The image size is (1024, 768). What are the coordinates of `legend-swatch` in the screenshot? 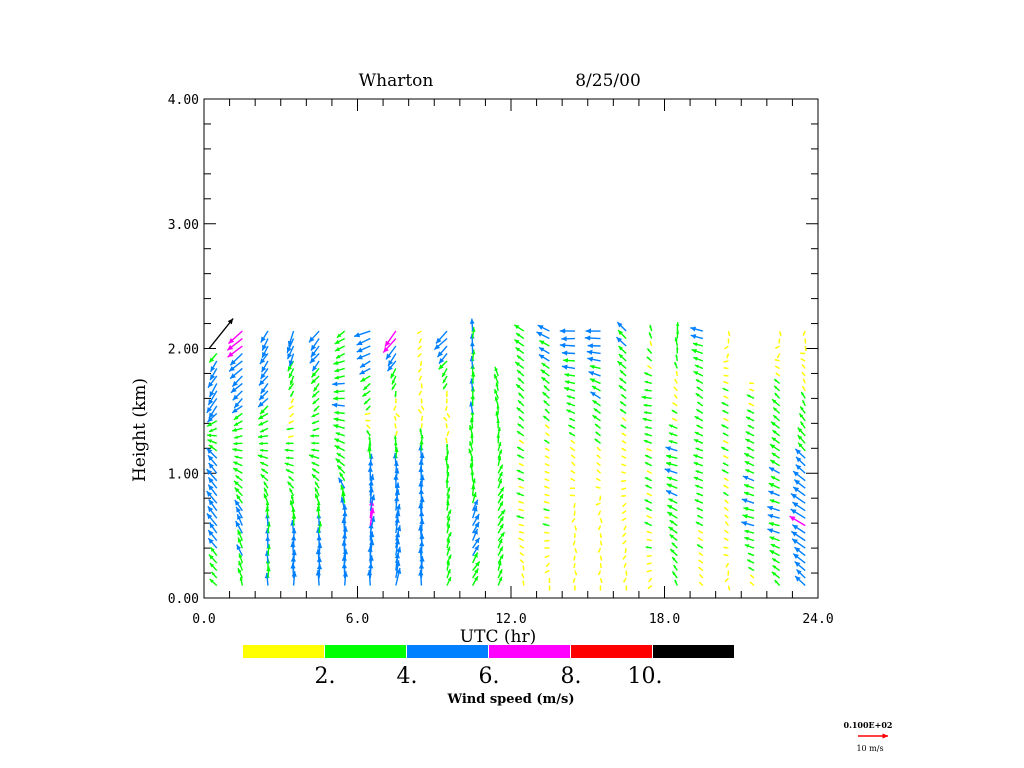 It's located at (529, 651).